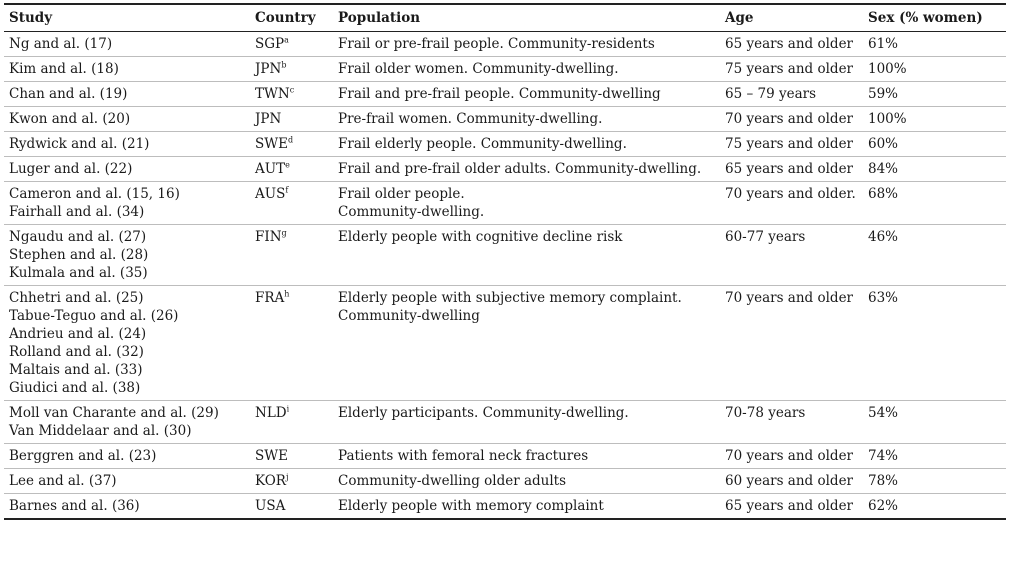 This screenshot has height=563, width=1010. I want to click on country-code: AUS, so click(270, 194).